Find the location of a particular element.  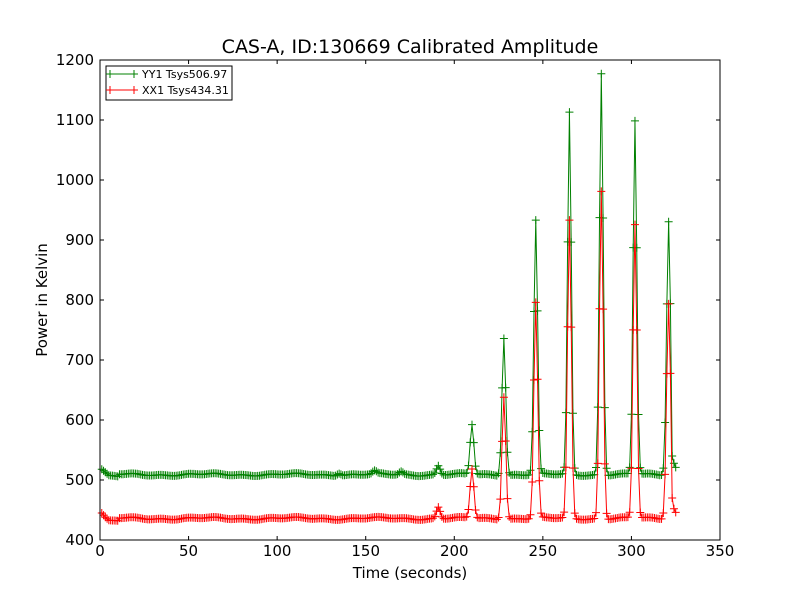

y-tick-label: 500 is located at coordinates (79, 480).